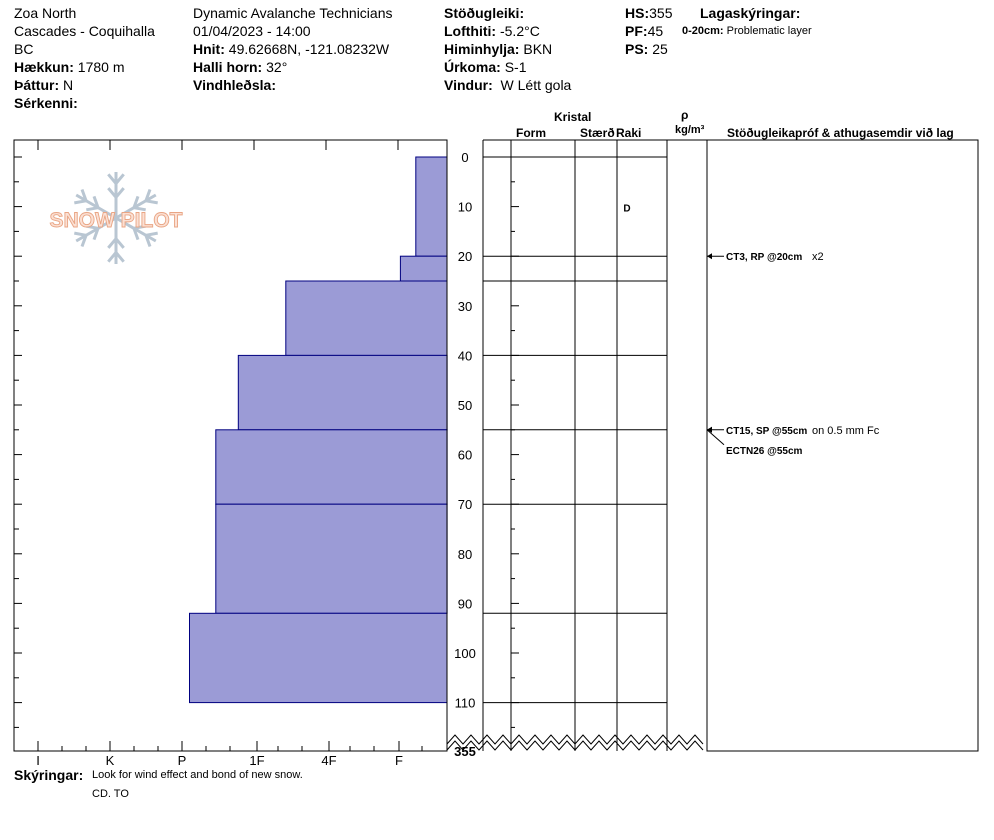 The image size is (994, 840). Describe the element at coordinates (482, 49) in the screenshot. I see `sky-label: Himinhylja:` at that location.